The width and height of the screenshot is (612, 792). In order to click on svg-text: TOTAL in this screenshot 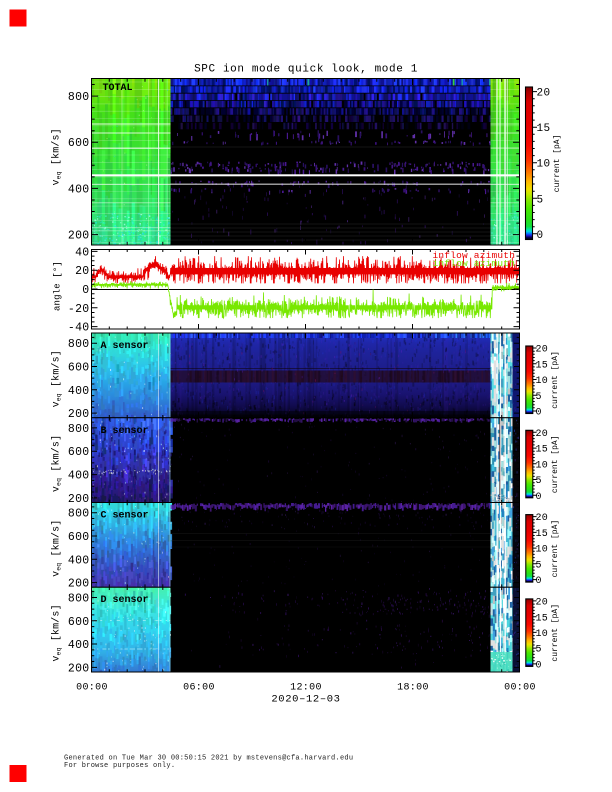, I will do `click(118, 88)`.